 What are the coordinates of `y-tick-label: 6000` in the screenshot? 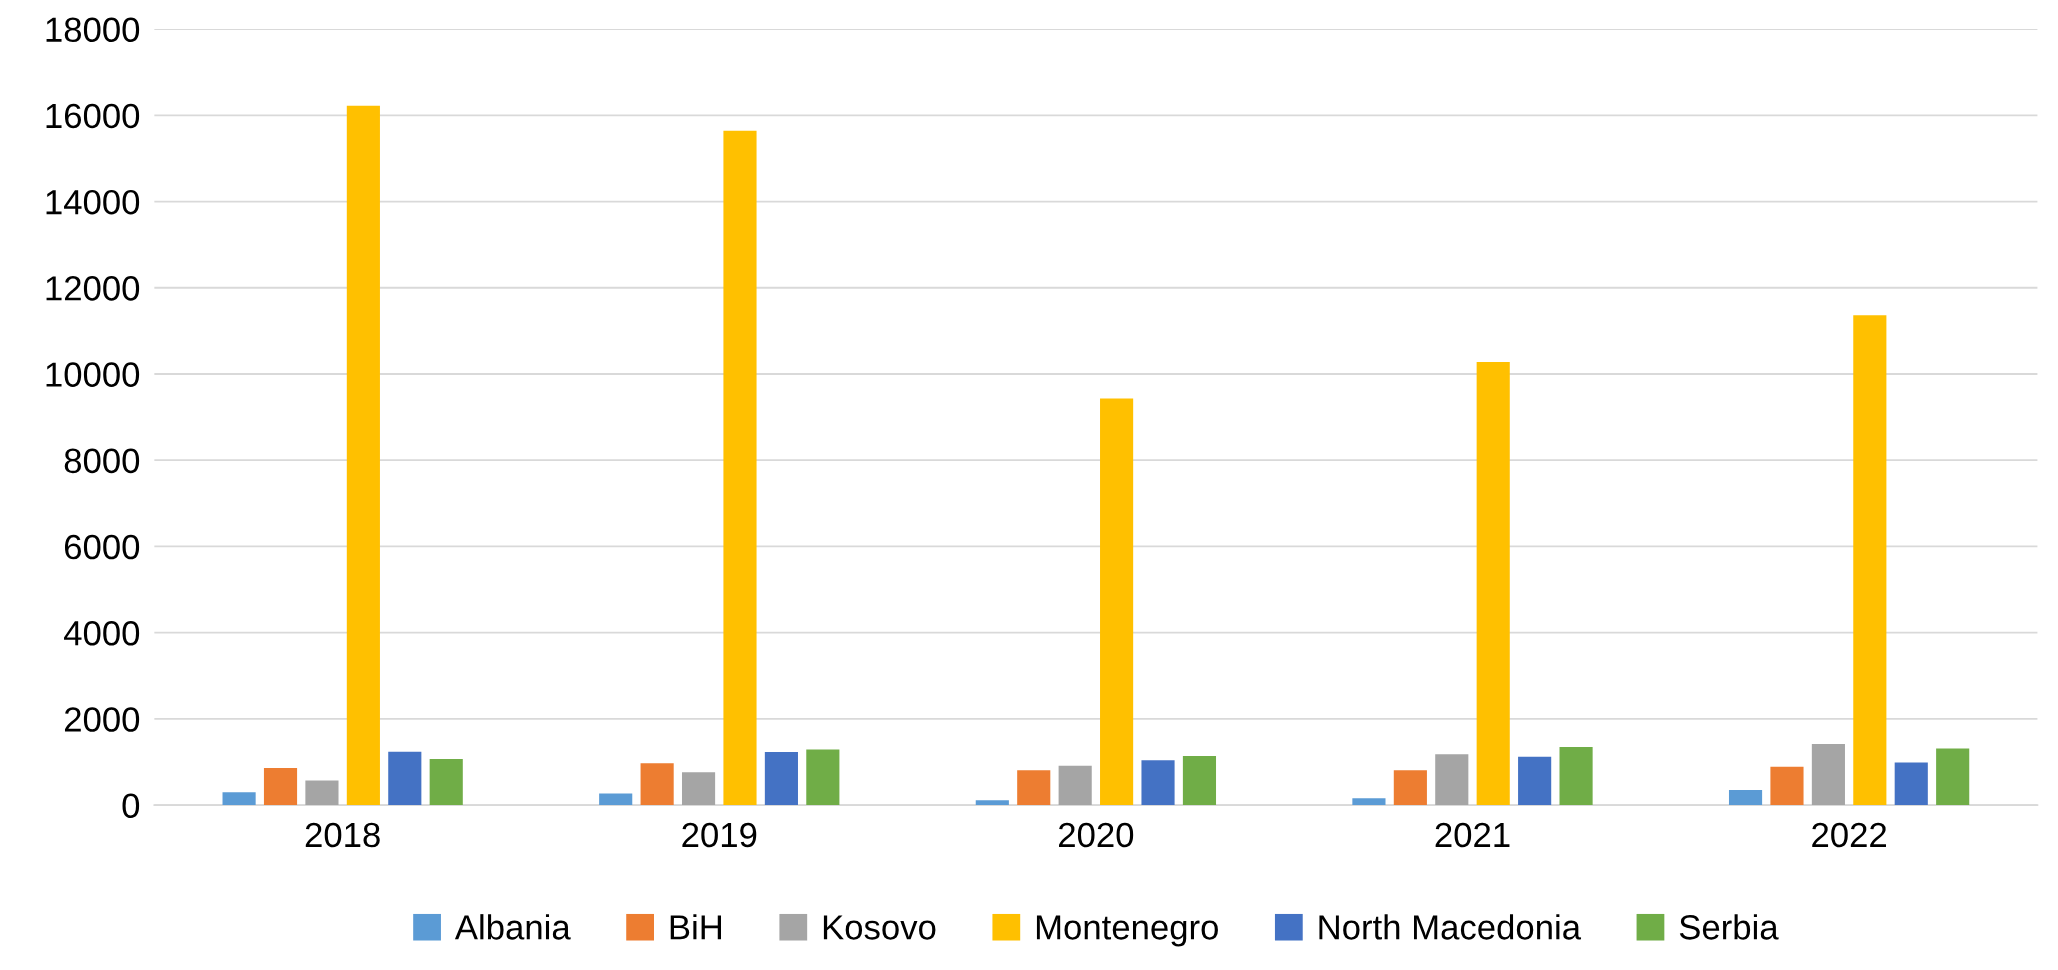 It's located at (102, 547).